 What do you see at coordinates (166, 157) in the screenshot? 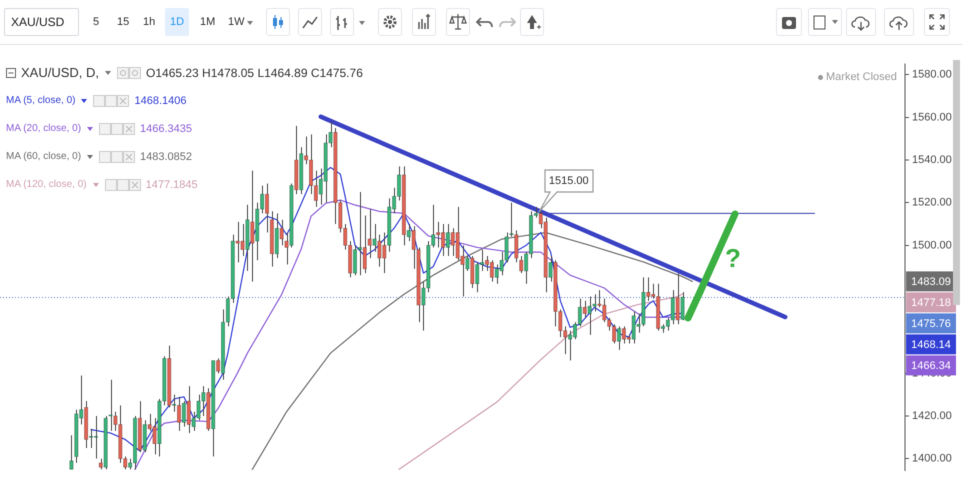
I see `annotation: 1483.0852` at bounding box center [166, 157].